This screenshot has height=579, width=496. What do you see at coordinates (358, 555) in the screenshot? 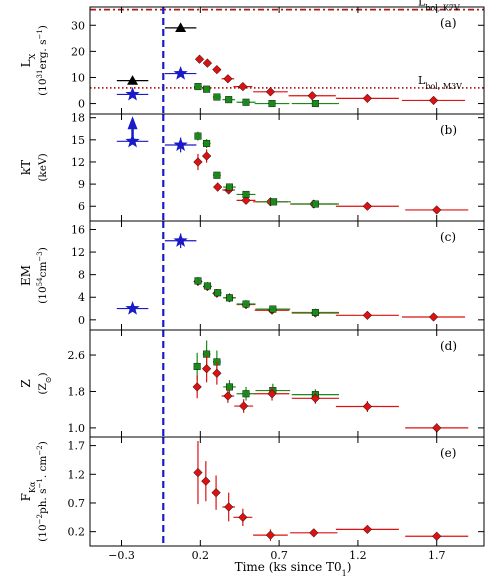
I see `x-tick-label: 1.2` at bounding box center [358, 555].